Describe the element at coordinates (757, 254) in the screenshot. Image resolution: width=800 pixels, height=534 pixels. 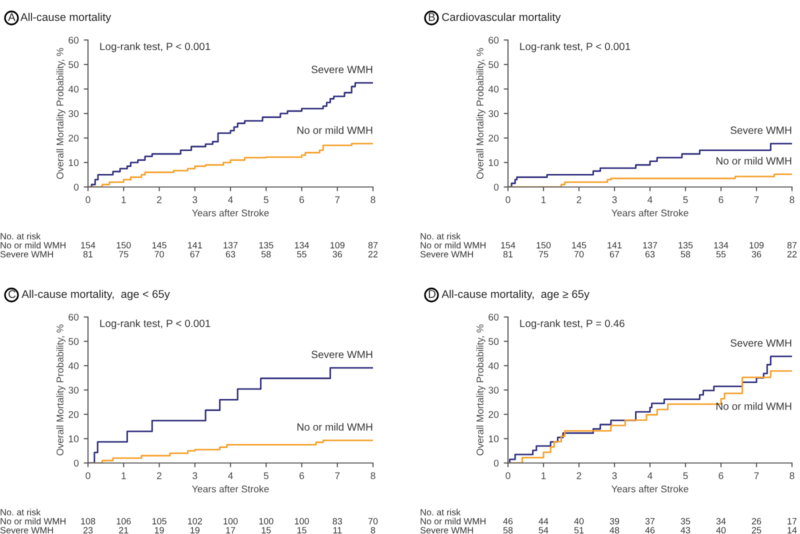
I see `text: 36` at that location.